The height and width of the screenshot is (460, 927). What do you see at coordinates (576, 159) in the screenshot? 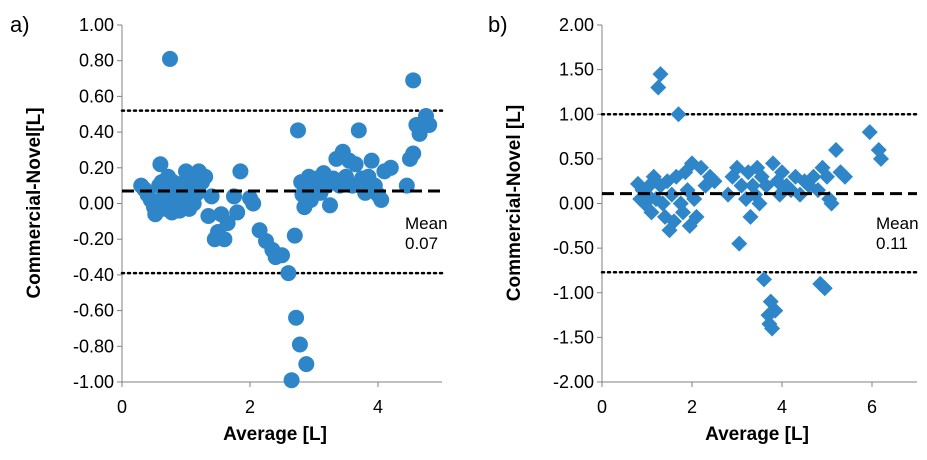
I see `y-tick-label: 0.50` at bounding box center [576, 159].